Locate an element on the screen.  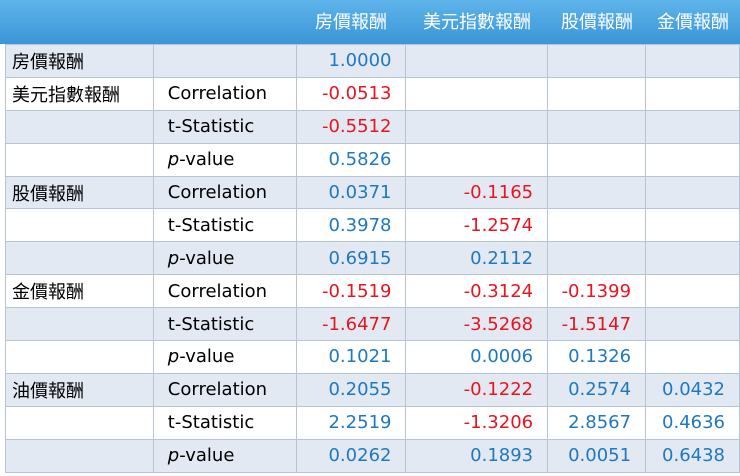
value-cell: 0.0051 is located at coordinates (597, 455).